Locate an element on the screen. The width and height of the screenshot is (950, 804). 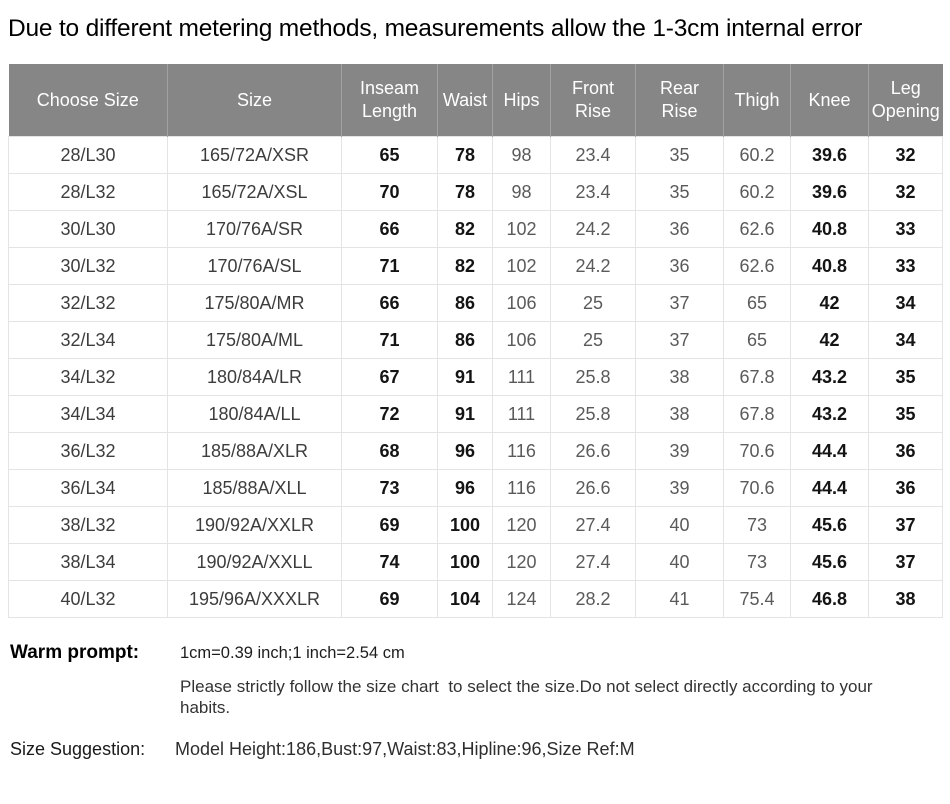
table-row: 38/L32 190/92A/XXLR 69 100 120 27.4 40 73 45.6 37 is located at coordinates (475, 525).